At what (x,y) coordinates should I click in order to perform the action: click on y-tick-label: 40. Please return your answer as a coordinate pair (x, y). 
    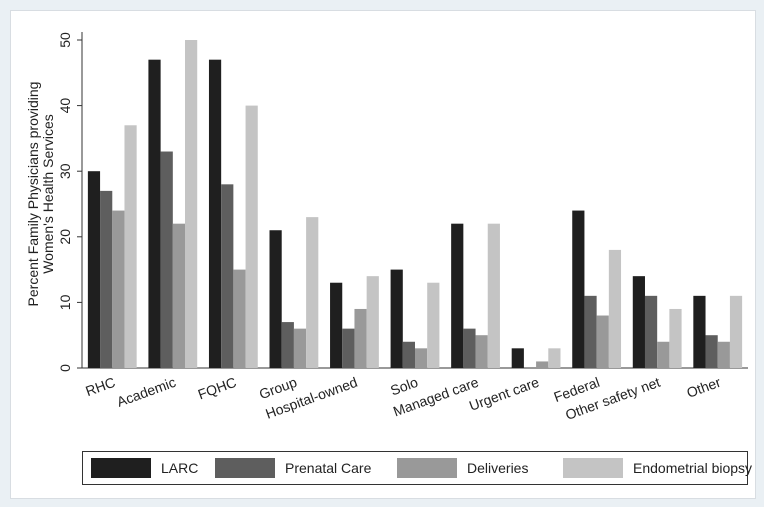
    Looking at the image, I should click on (65, 106).